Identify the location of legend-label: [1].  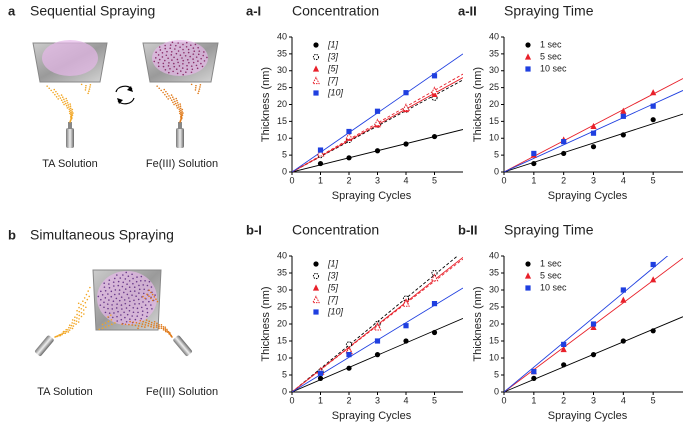
(333, 263).